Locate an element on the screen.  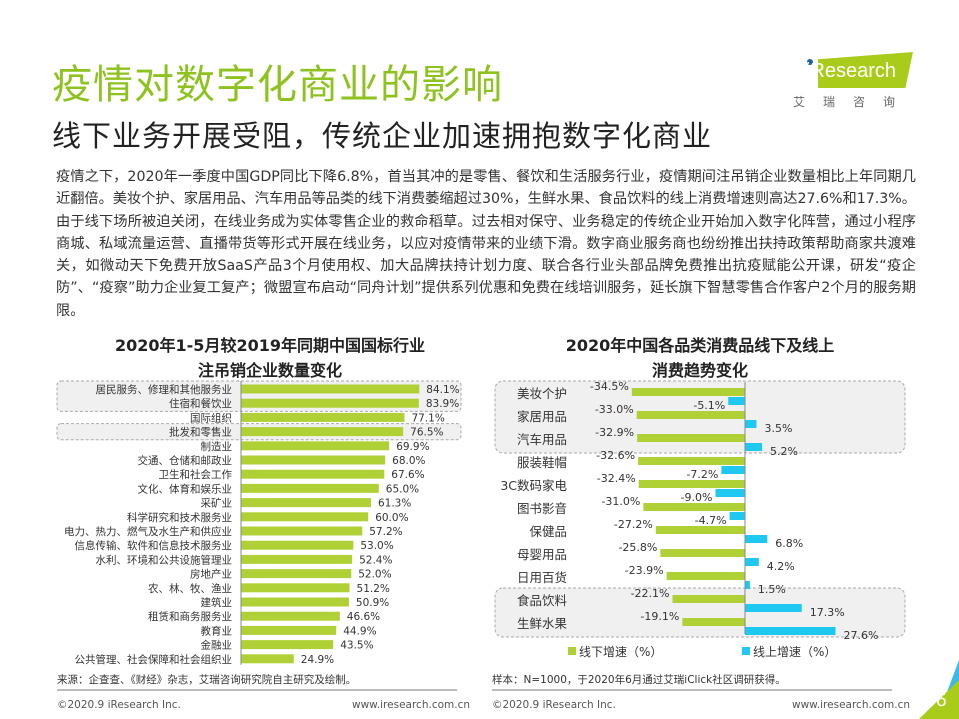
iresearch-logo: iResearch 艾瑞咨询 is located at coordinates (852, 80).